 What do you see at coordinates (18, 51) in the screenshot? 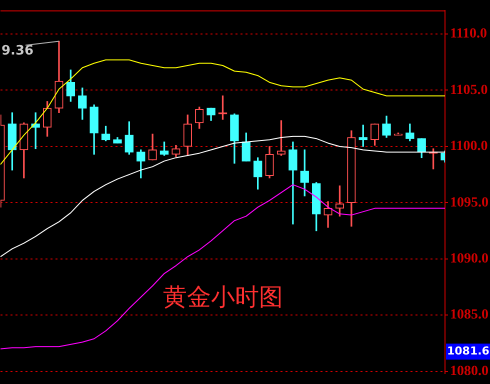
I see `annotation: 9.36` at bounding box center [18, 51].